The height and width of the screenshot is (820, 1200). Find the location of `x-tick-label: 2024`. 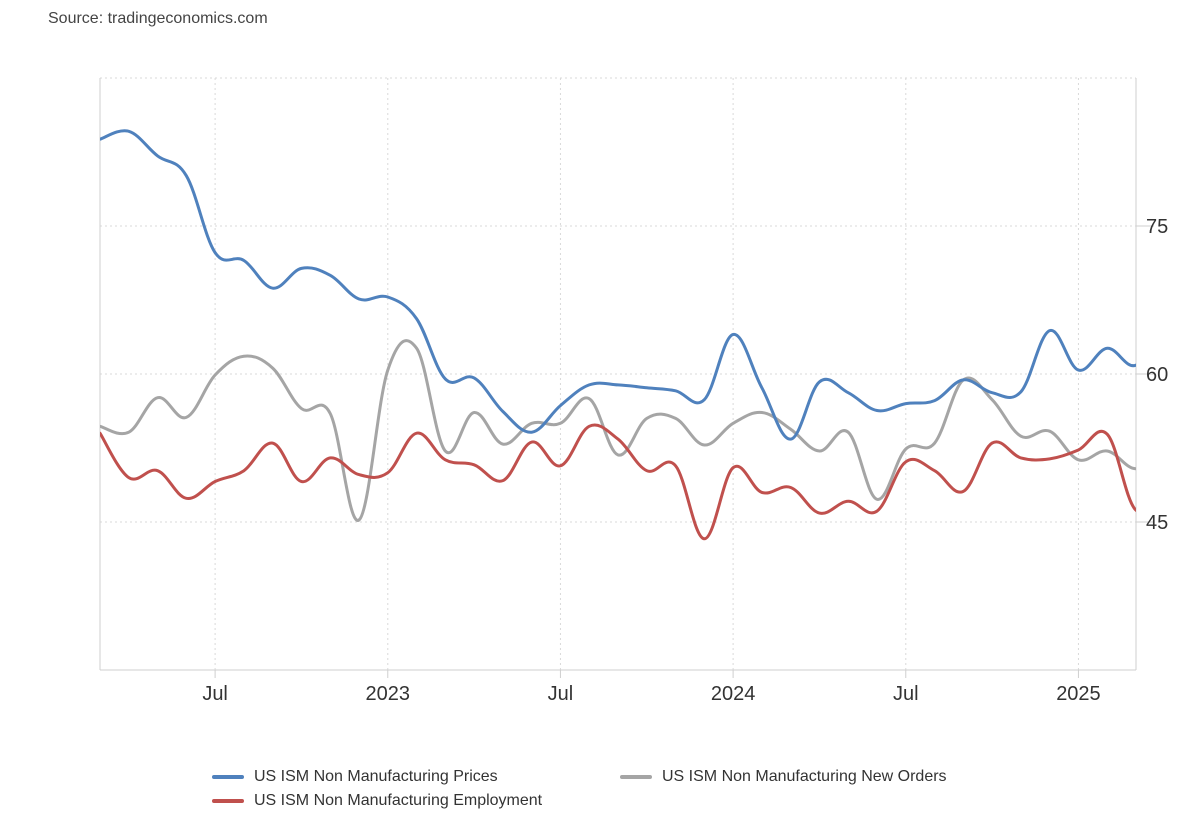

x-tick-label: 2024 is located at coordinates (733, 694).